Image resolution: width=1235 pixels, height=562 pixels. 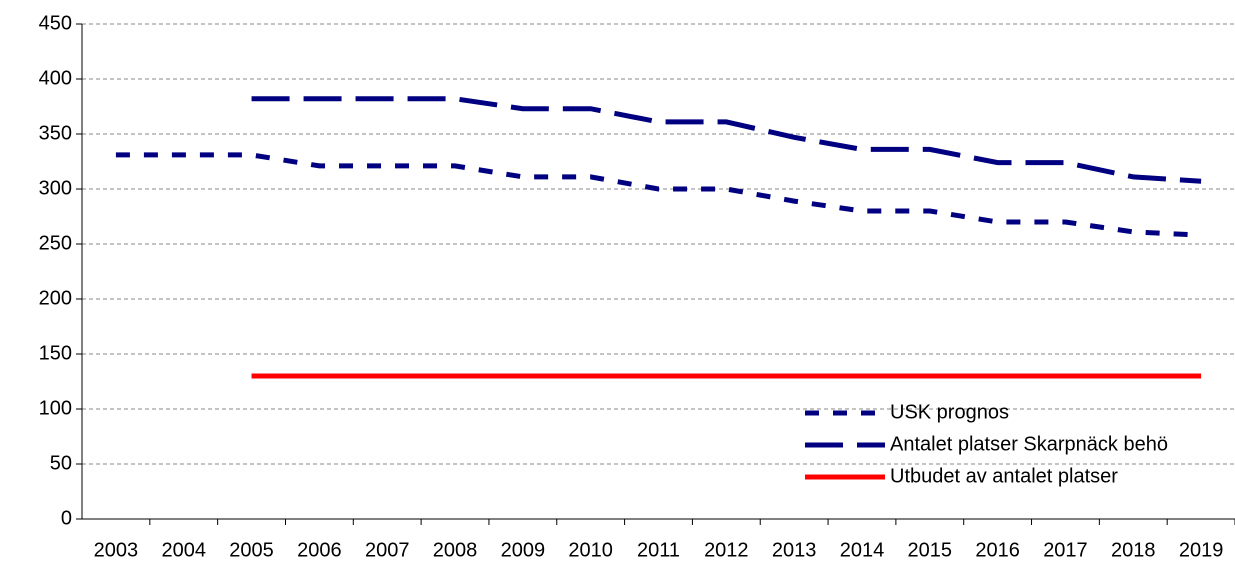 I want to click on y-tick-label: 450, so click(x=55, y=23).